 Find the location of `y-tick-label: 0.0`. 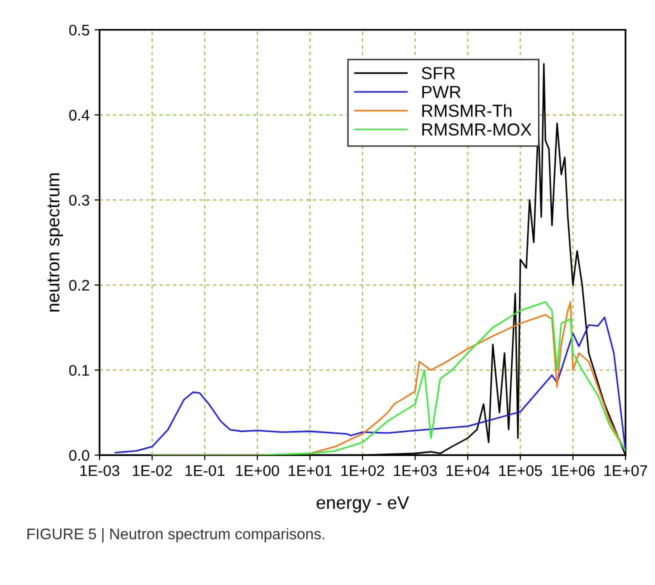

y-tick-label: 0.0 is located at coordinates (79, 455).